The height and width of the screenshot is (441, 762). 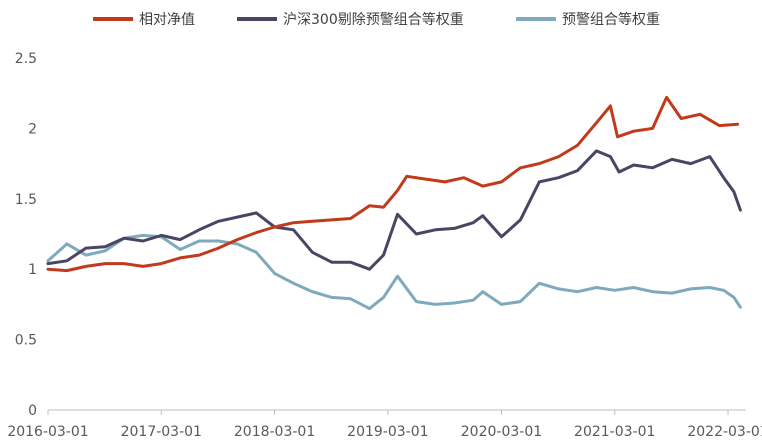 I want to click on x-tick-label: 2019-03-01, so click(x=387, y=432).